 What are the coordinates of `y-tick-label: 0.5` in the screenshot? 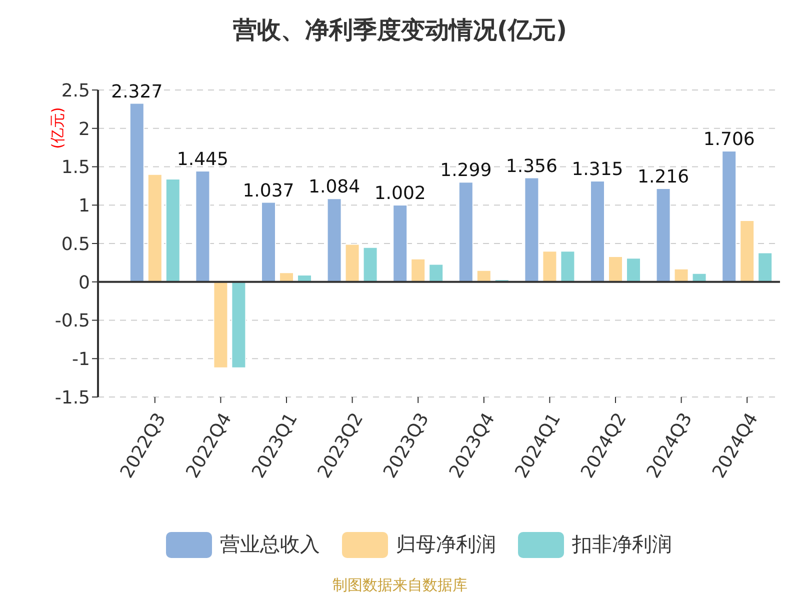 It's located at (75, 244).